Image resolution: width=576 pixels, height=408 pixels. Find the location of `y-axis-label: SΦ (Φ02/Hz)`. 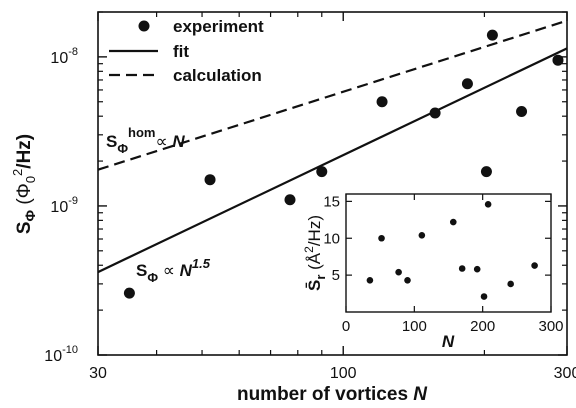

y-axis-label: SΦ (Φ02/Hz) is located at coordinates (24, 184).